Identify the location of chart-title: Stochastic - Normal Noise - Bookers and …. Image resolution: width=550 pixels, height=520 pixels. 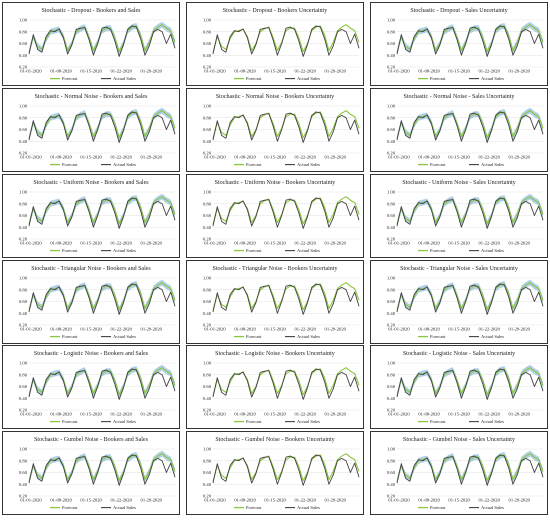
(91, 97).